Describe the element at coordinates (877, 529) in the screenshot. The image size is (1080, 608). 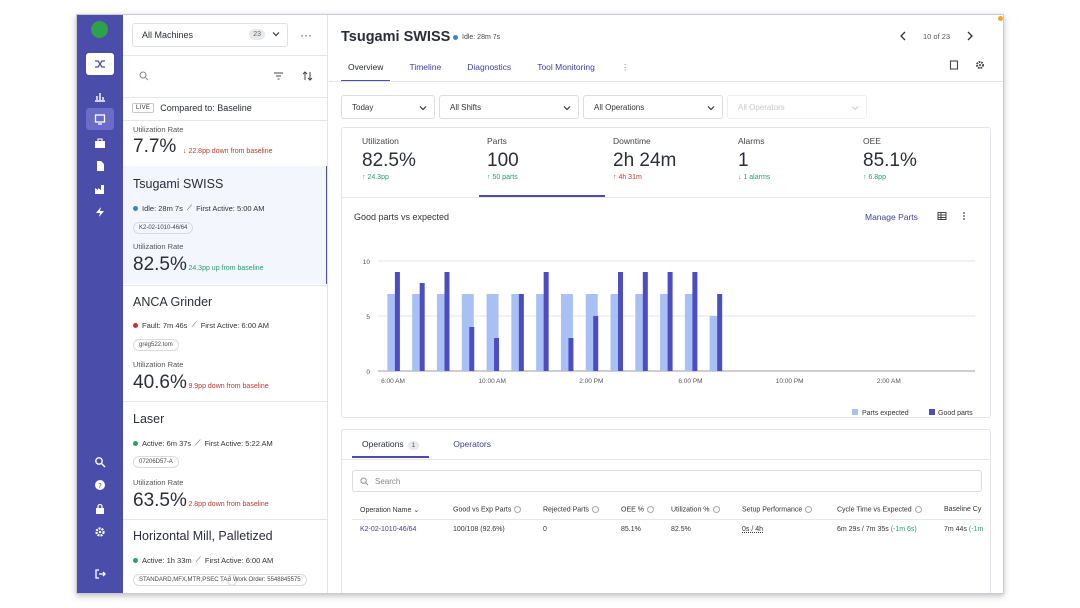
I see `cell-cycle-time: 6m 29s / 7m 35s (-1m 6s)` at that location.